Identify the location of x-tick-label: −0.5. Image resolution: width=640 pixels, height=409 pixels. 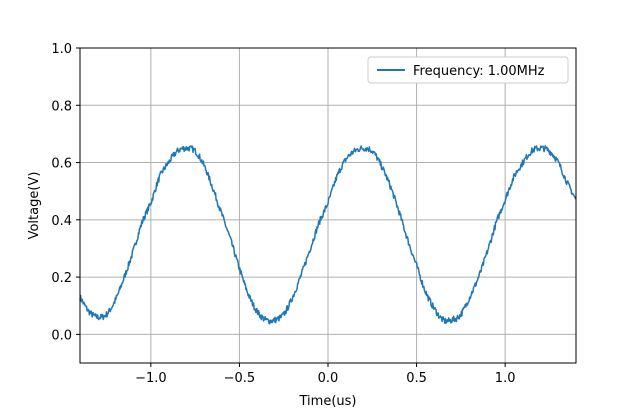
(240, 378).